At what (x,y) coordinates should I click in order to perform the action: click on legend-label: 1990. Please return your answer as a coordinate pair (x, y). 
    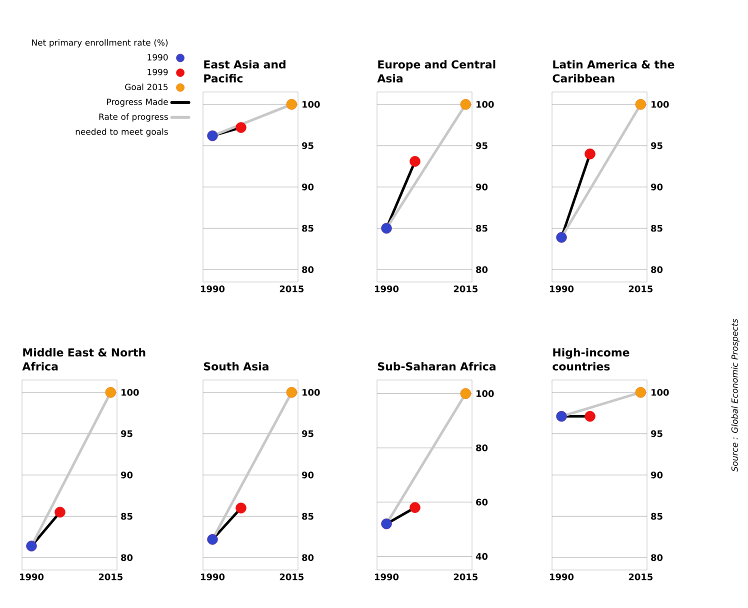
    Looking at the image, I should click on (158, 57).